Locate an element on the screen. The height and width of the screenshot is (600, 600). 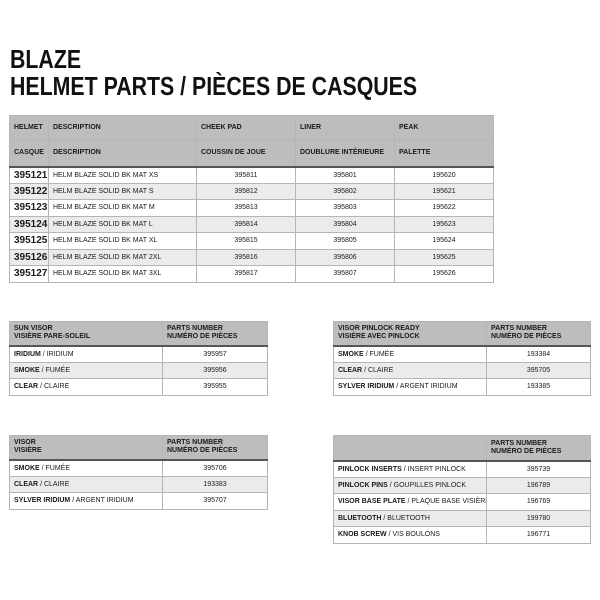
table-row: IRIDIUM / IRIDIUM 395957 is located at coordinates (138, 354).